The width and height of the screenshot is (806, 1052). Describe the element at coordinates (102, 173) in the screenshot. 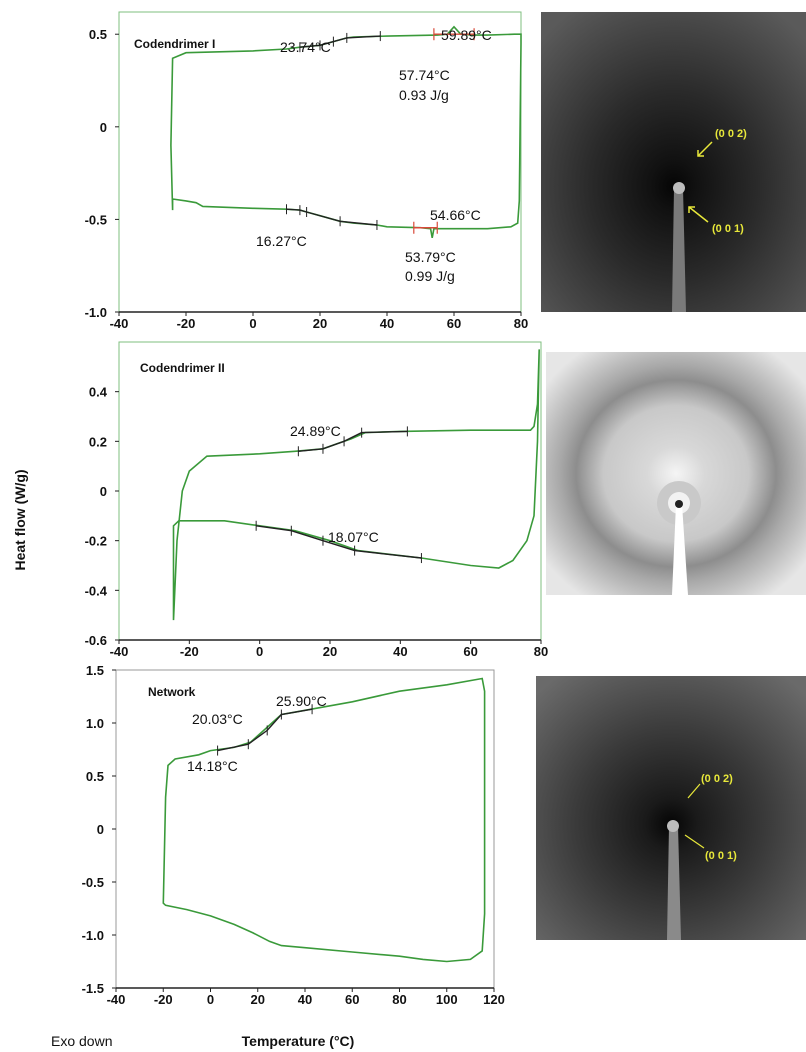

I see `y-tick-labels: -1.0 -0.5 0 0.5` at that location.